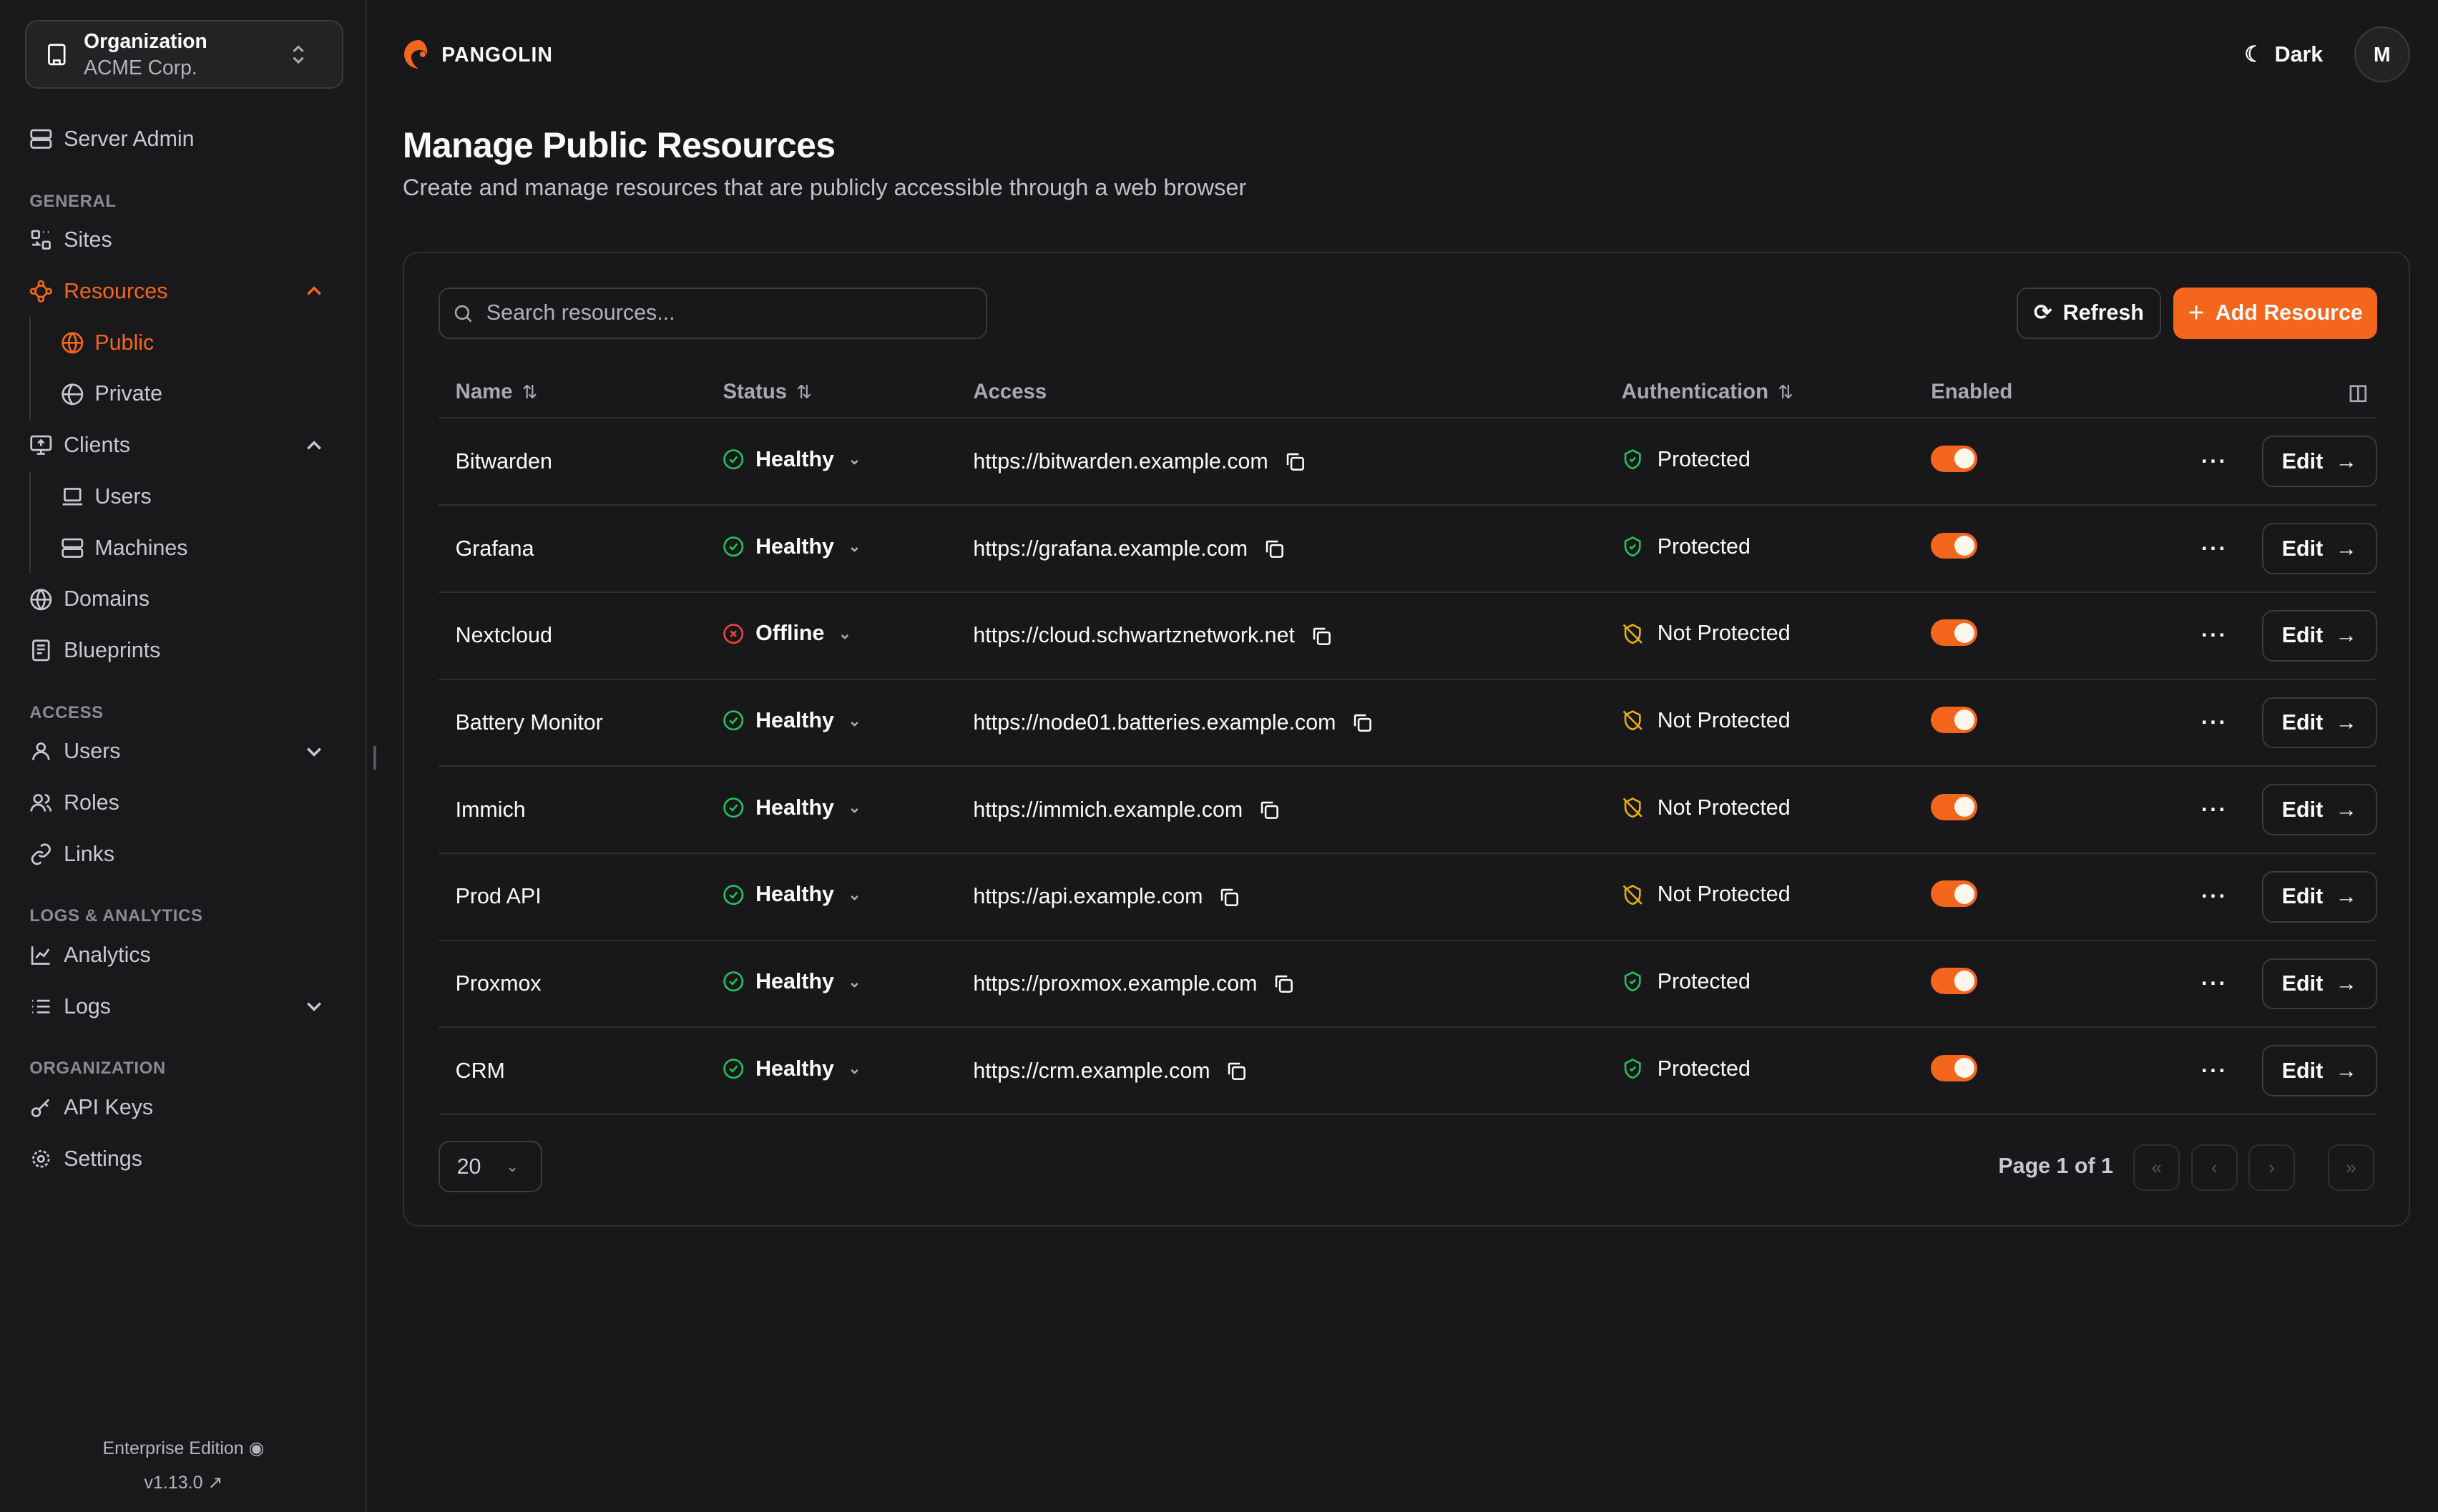 This screenshot has height=1512, width=2438. I want to click on col-auth: Authentication ⇅, so click(1759, 392).